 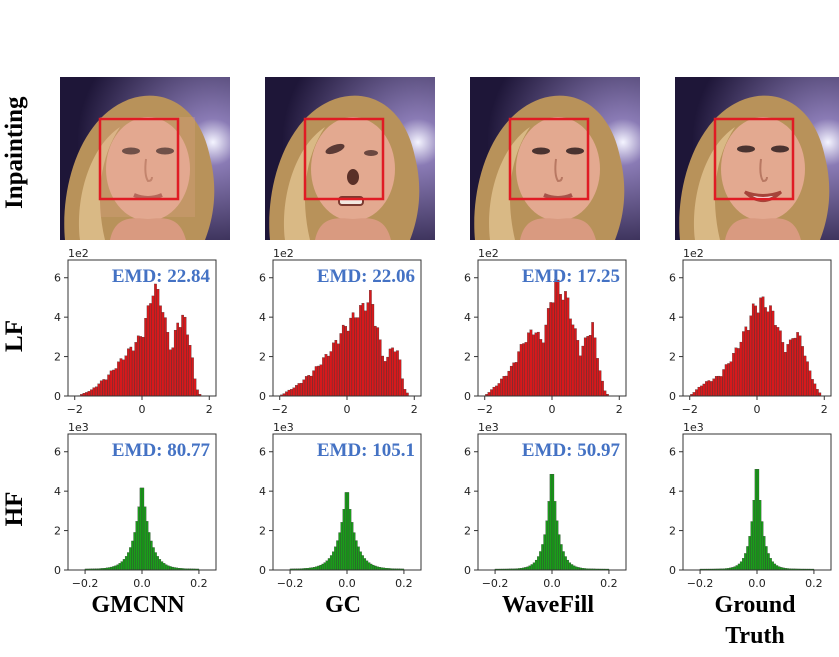 What do you see at coordinates (555, 158) in the screenshot?
I see `face-image-wavefill` at bounding box center [555, 158].